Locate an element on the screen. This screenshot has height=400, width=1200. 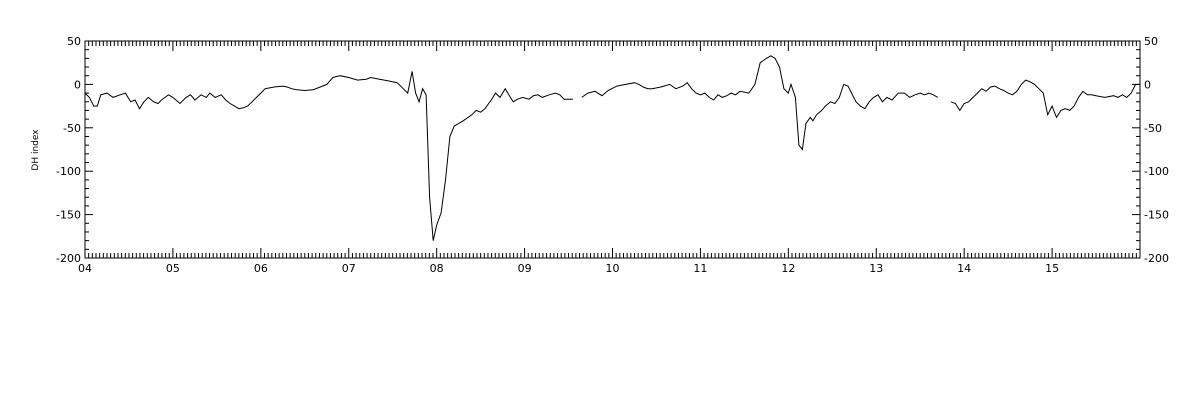
y-tick-label-right: -100 is located at coordinates (1156, 171).